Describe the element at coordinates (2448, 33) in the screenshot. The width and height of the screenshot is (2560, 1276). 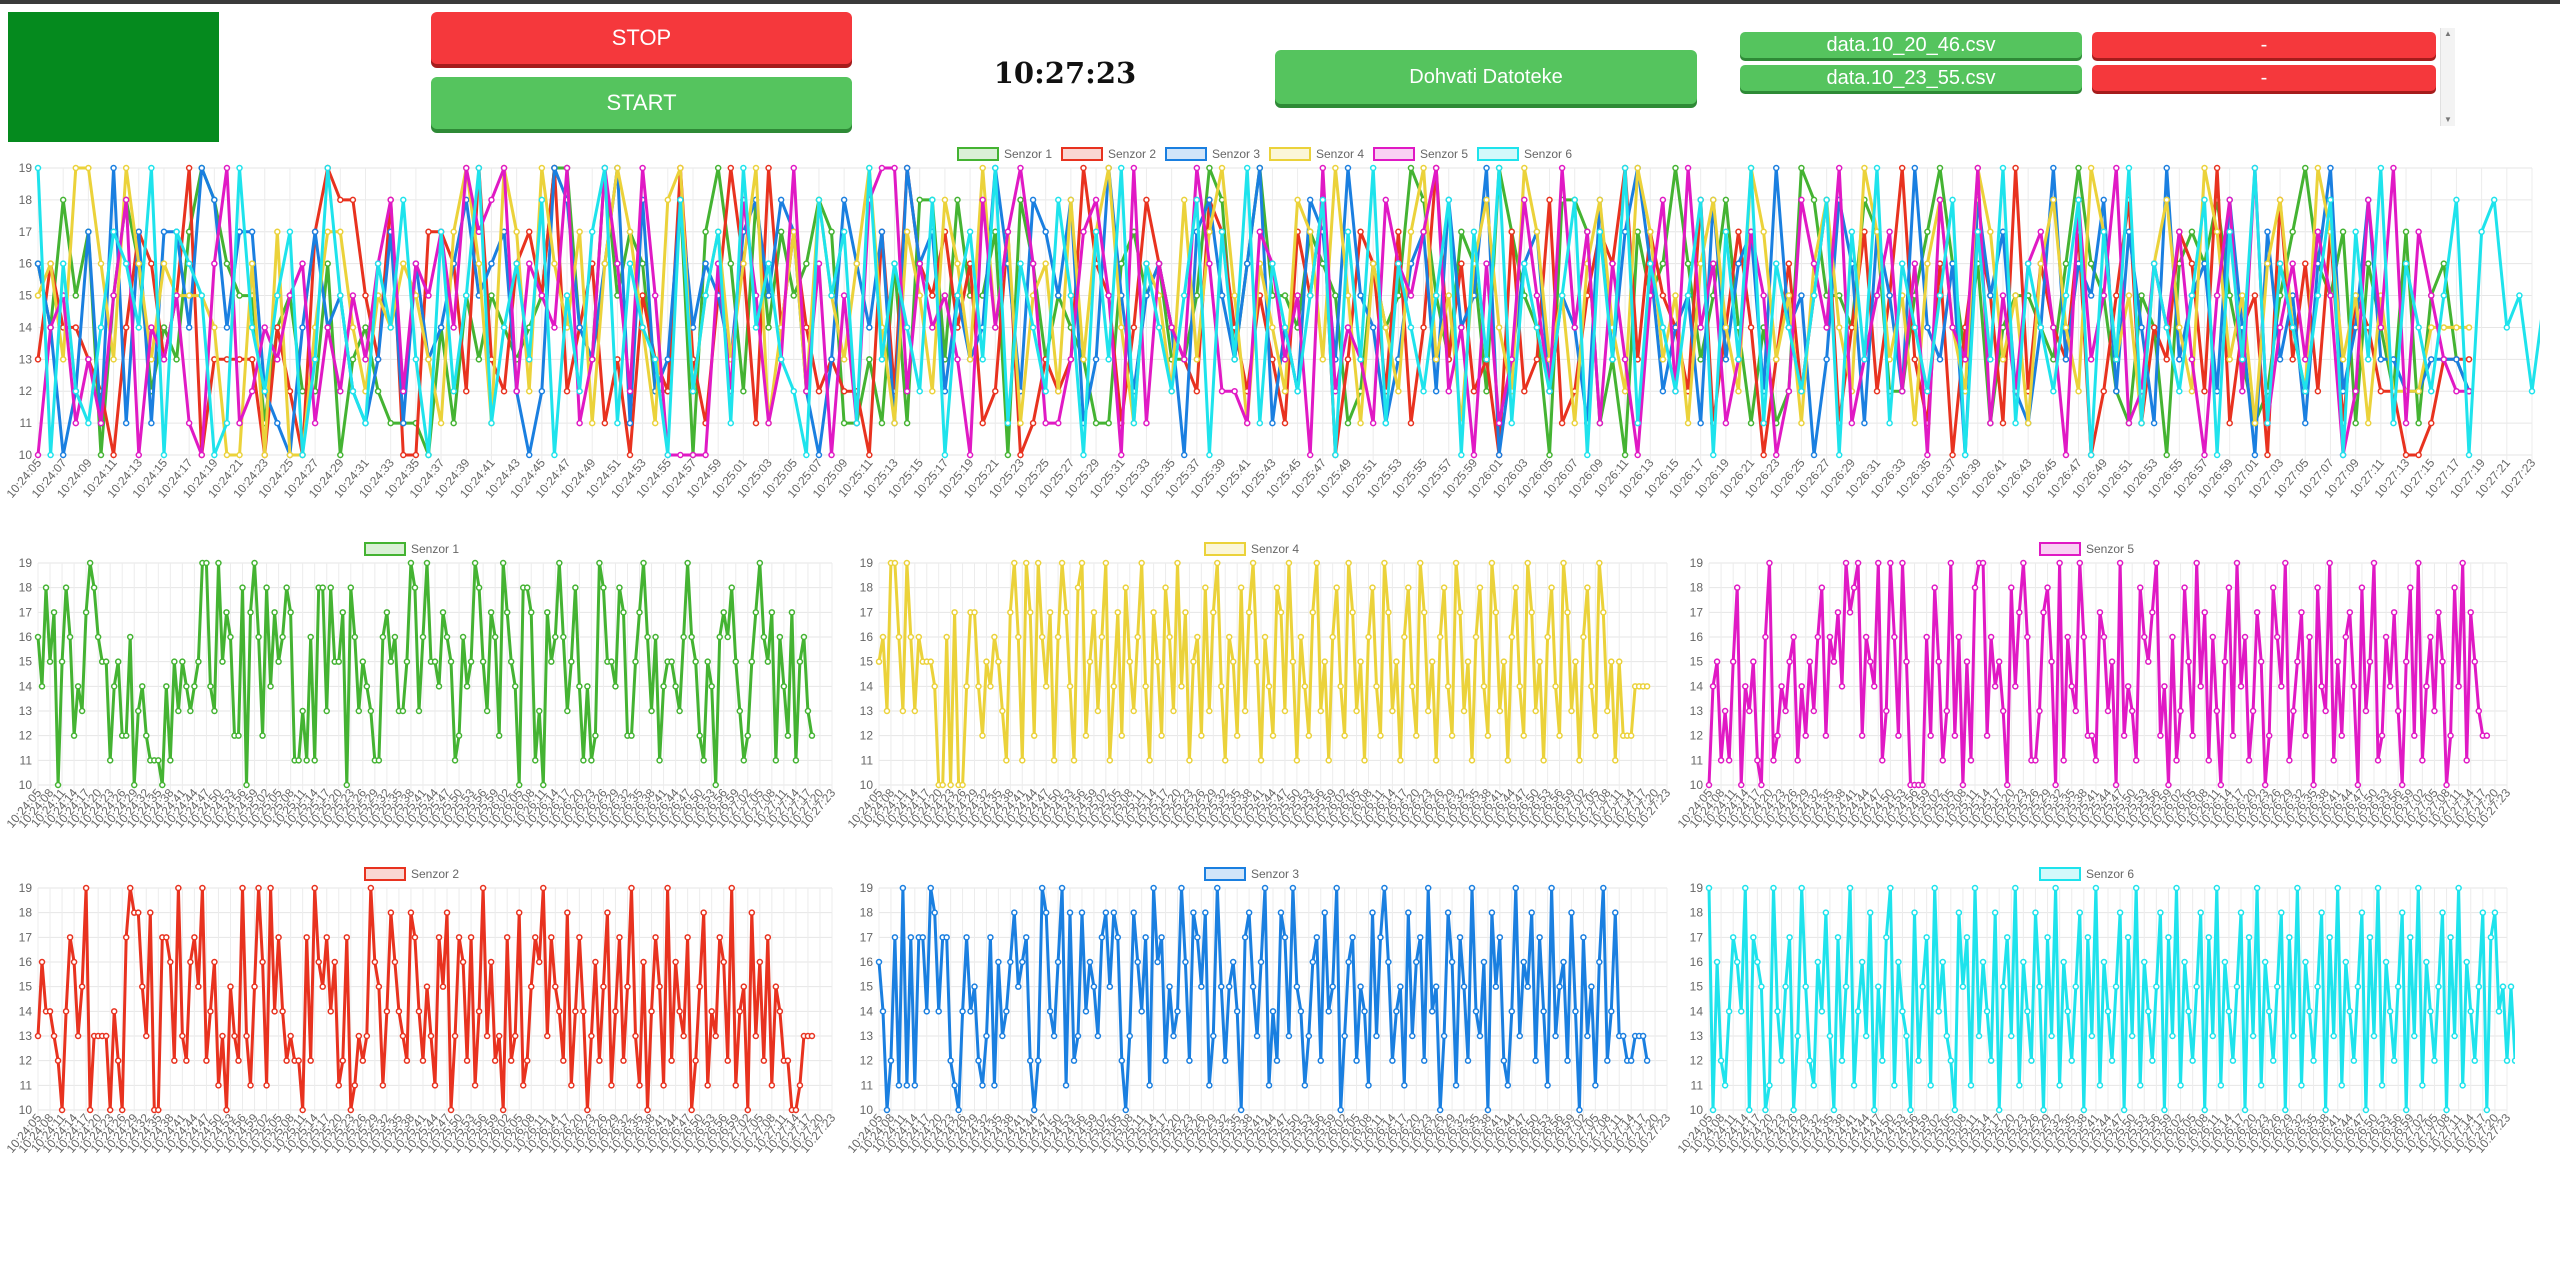
I see `scroll-up-icon: ▲` at that location.